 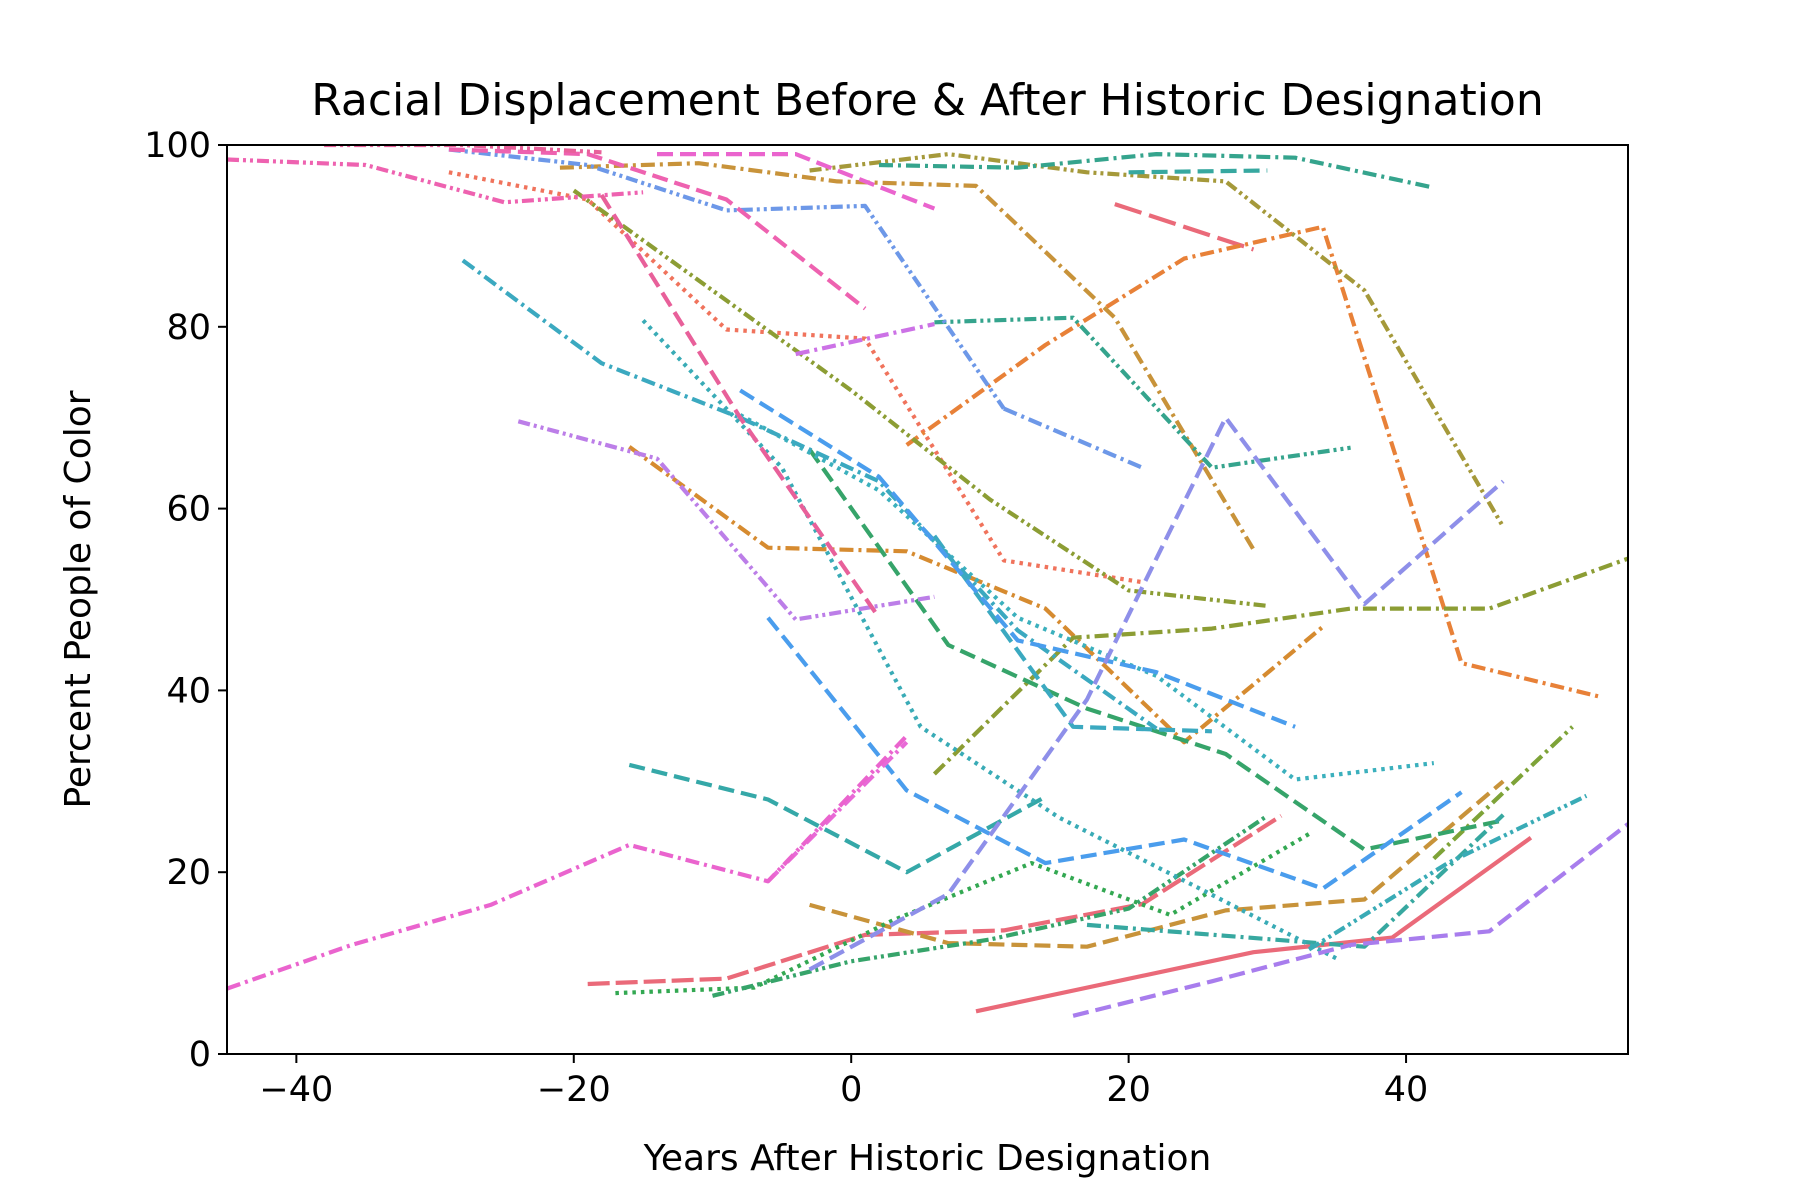 I want to click on y-tick-label: 60, so click(x=188, y=510).